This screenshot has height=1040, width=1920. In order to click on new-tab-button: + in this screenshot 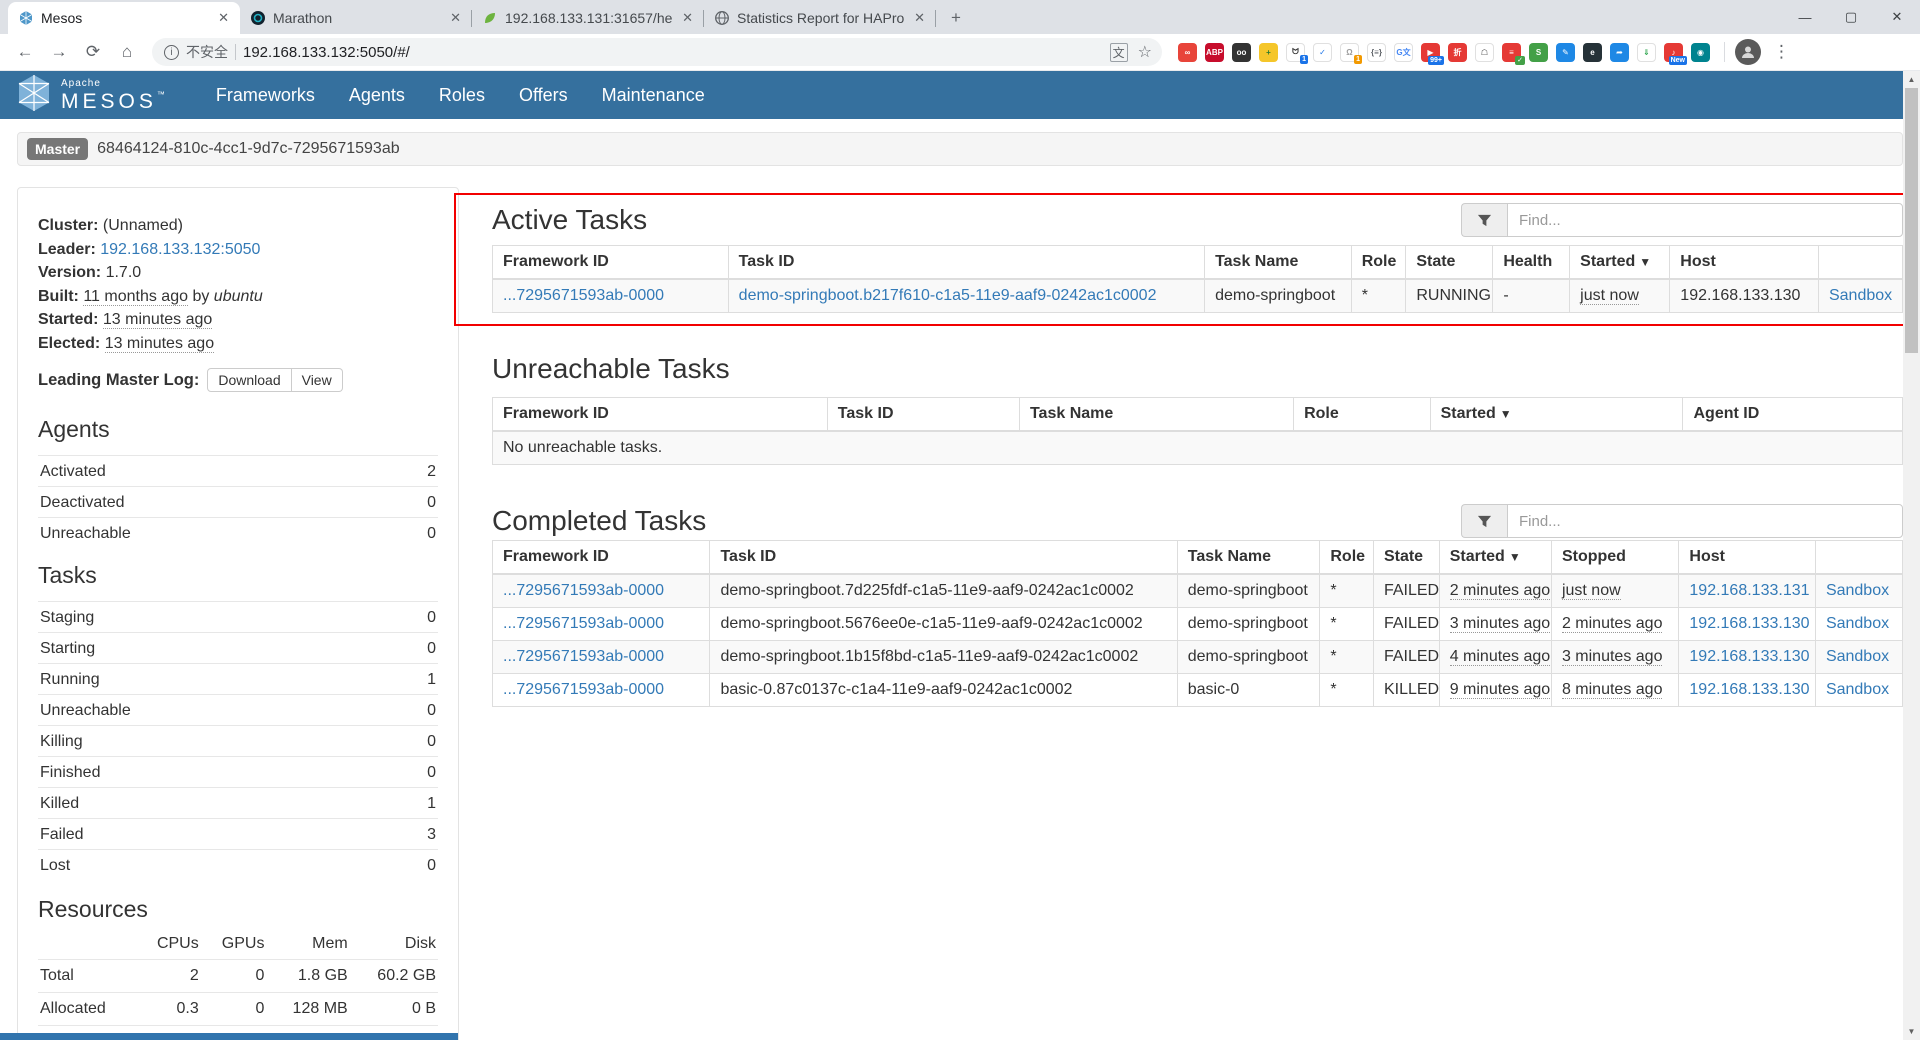, I will do `click(956, 17)`.